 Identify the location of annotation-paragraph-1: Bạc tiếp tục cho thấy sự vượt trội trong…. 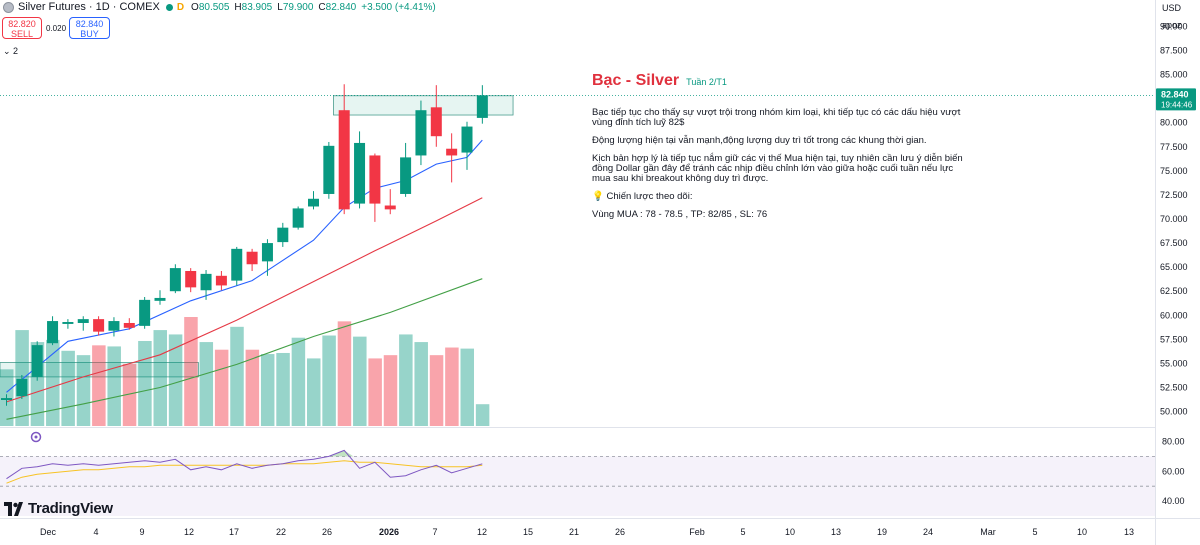
(776, 117).